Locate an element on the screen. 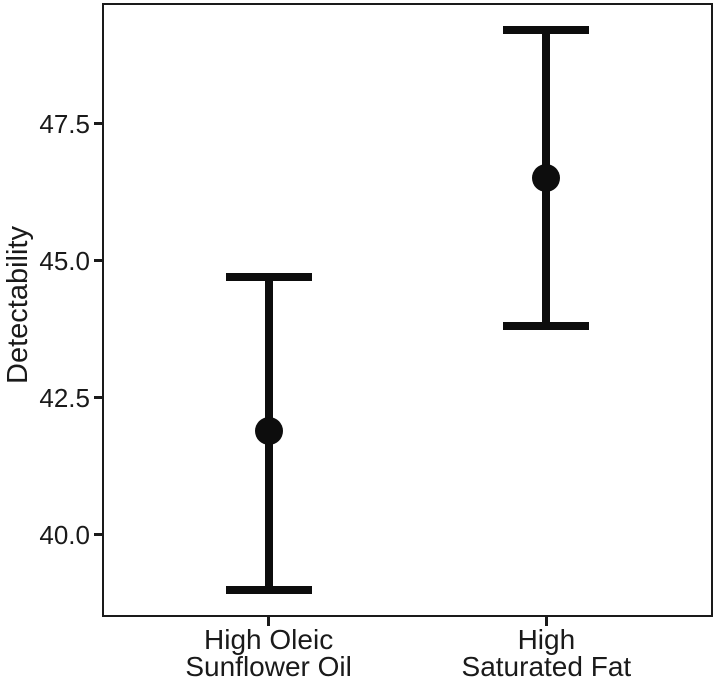 The image size is (720, 681). x-category-label: High Saturated Fat is located at coordinates (546, 652).